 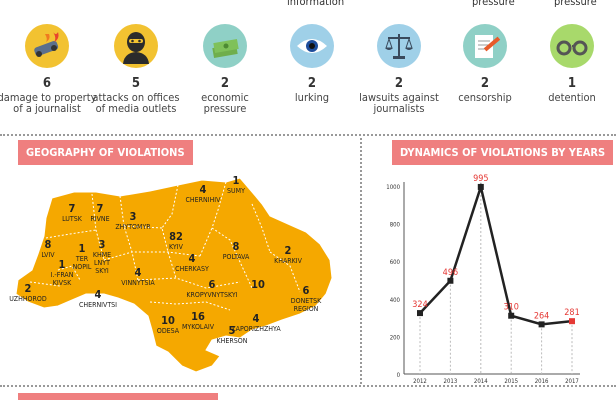 What do you see at coordinates (541, 316) in the screenshot?
I see `data-label: 264` at bounding box center [541, 316].